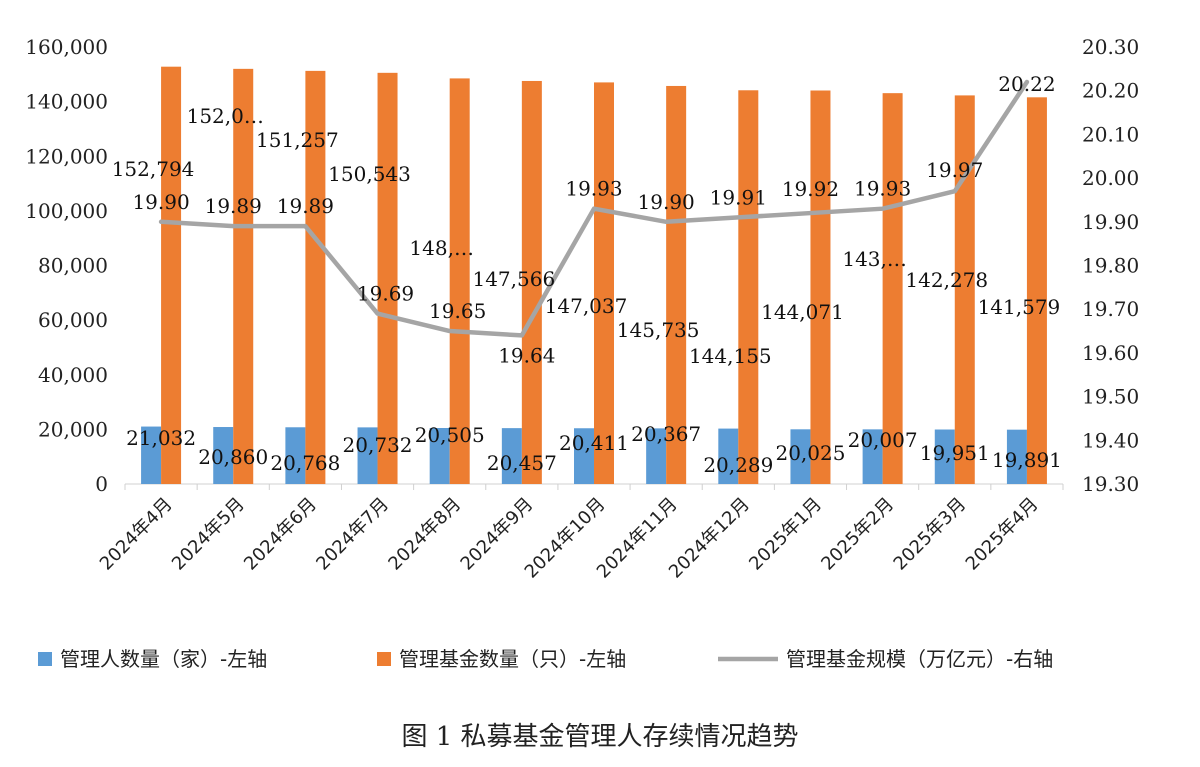  I want to click on y-right-tick-label: 19.80, so click(1110, 266).